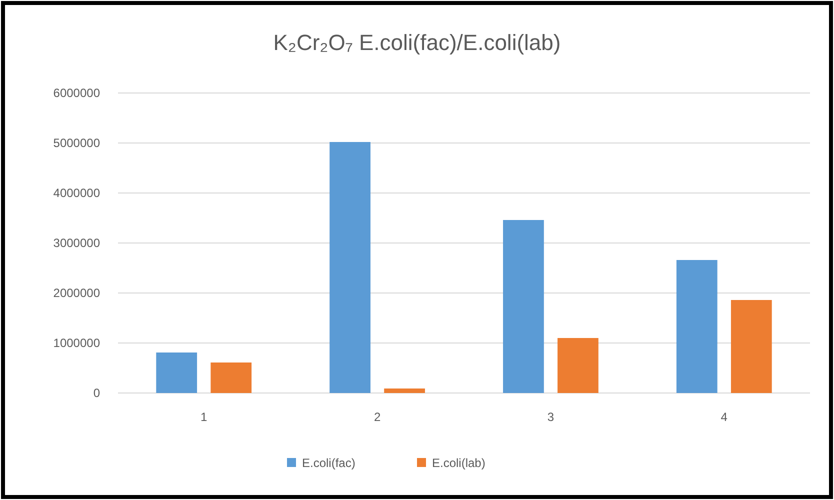 This screenshot has width=834, height=500. What do you see at coordinates (76, 193) in the screenshot?
I see `y-tick-label: 4000000` at bounding box center [76, 193].